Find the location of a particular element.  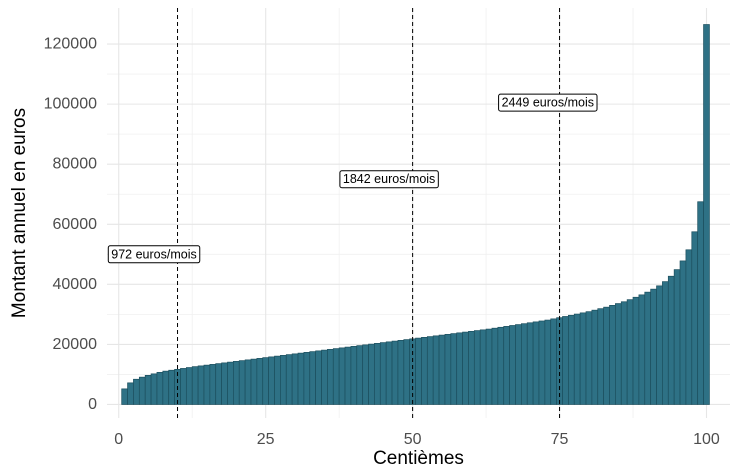

reference-label: 1842 euros/mois is located at coordinates (389, 179).